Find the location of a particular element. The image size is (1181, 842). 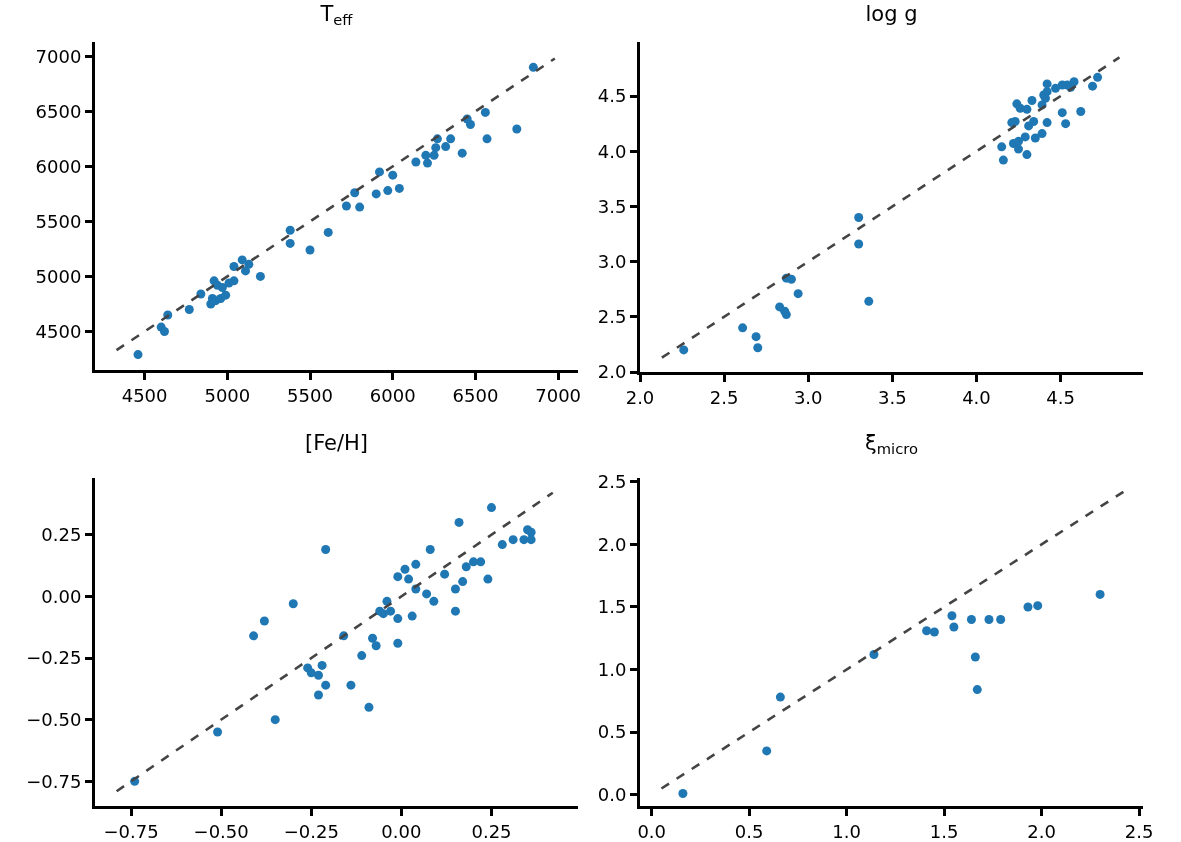

y-tick-label: 0.25 is located at coordinates (61, 535).